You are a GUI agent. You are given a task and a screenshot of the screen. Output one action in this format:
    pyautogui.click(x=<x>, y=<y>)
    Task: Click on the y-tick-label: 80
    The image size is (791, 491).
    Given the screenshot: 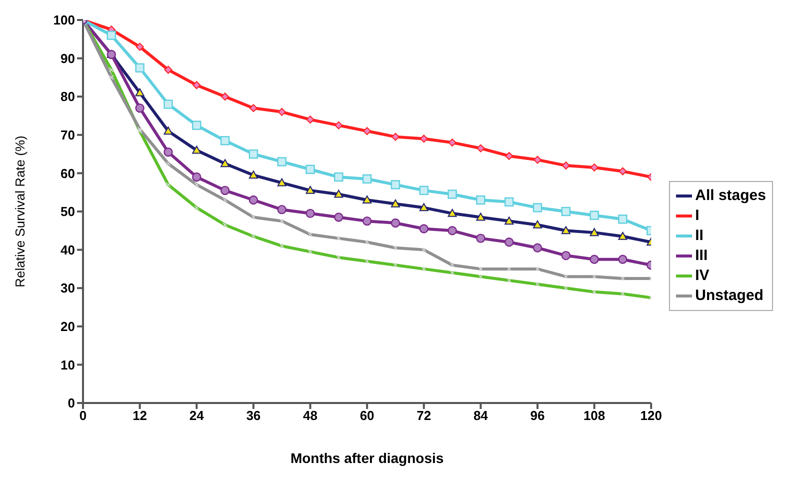 What is the action you would take?
    pyautogui.click(x=67, y=96)
    